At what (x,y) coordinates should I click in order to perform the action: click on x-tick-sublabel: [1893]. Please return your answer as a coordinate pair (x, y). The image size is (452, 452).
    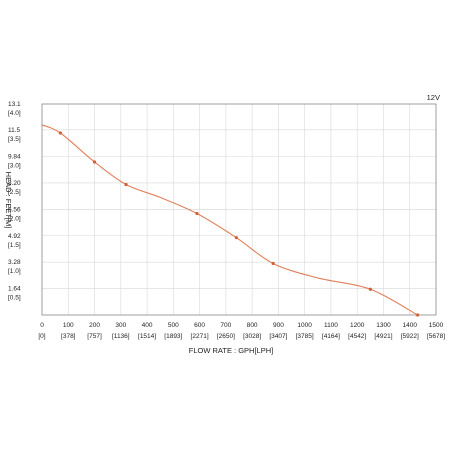
    Looking at the image, I should click on (173, 336).